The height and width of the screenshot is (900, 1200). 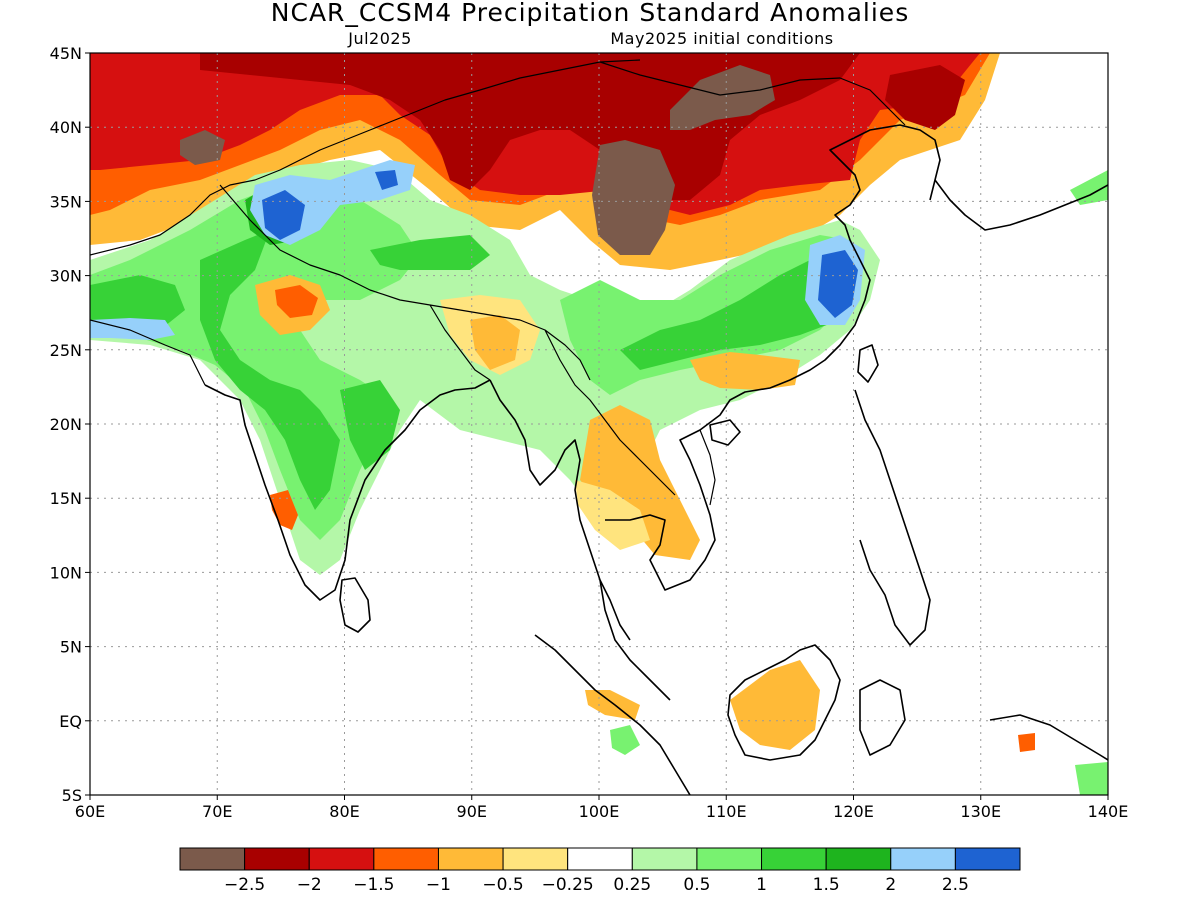 What do you see at coordinates (599, 811) in the screenshot?
I see `x-tick-label: 100E` at bounding box center [599, 811].